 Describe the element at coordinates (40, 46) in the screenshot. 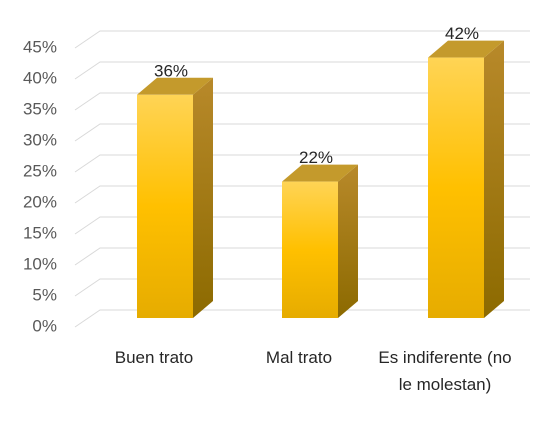

I see `y-tick-label: 45%` at that location.